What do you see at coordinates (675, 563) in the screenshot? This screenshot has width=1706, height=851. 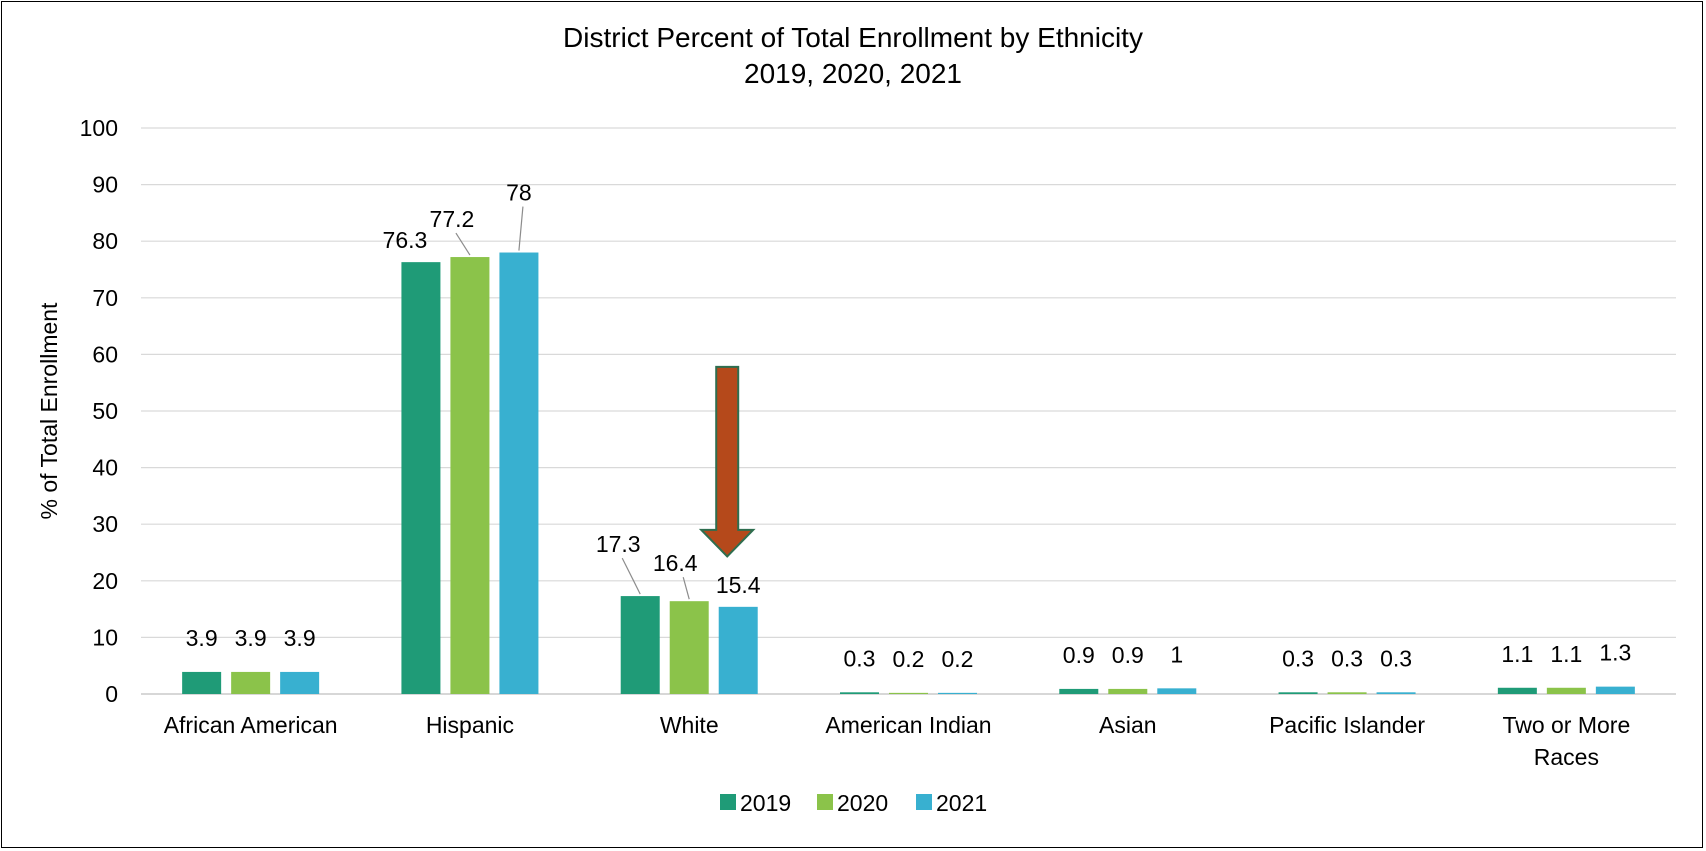 I see `data-label: 16.4` at bounding box center [675, 563].